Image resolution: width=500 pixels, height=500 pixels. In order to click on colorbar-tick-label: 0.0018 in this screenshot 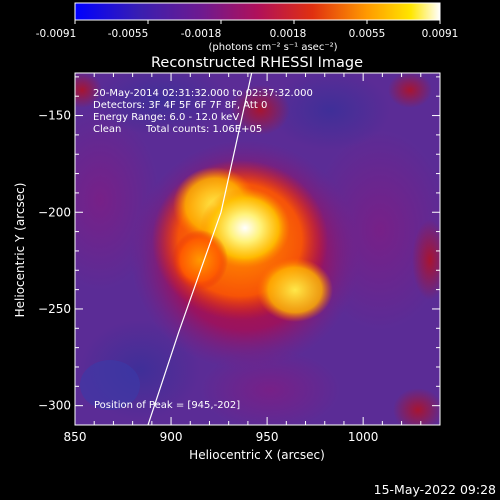, I will do `click(288, 34)`.